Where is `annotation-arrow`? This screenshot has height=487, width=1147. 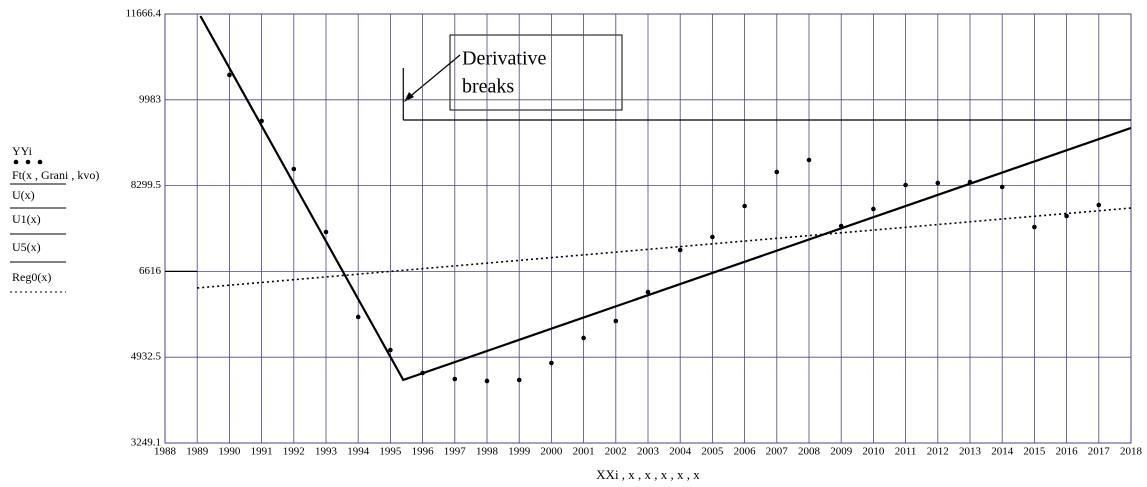
annotation-arrow is located at coordinates (433, 77).